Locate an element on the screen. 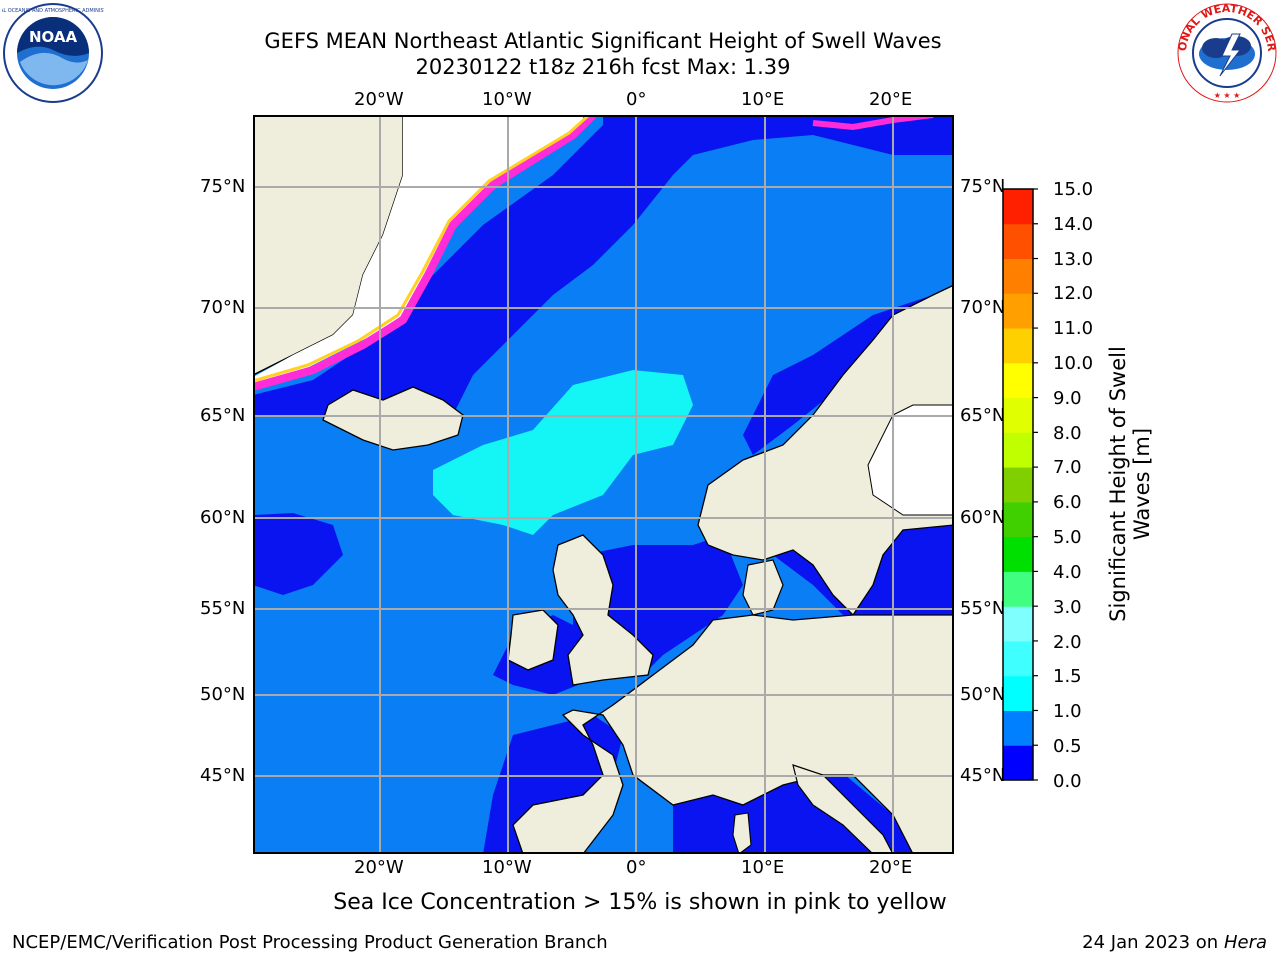  lon-label-bottom: 10°E is located at coordinates (763, 867).